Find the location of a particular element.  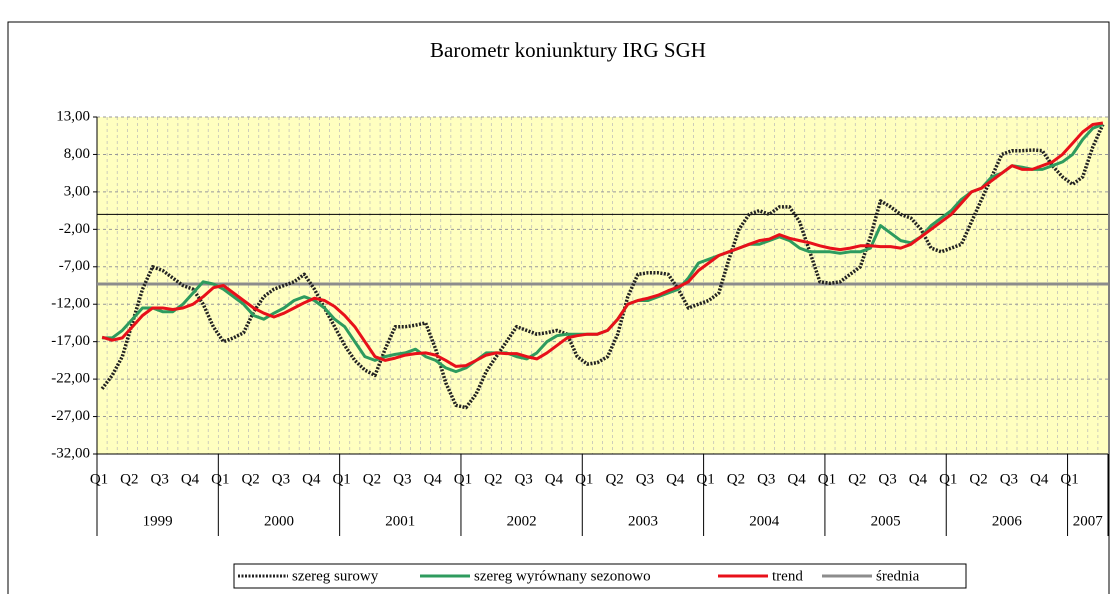

year-label: 2004 is located at coordinates (764, 521).